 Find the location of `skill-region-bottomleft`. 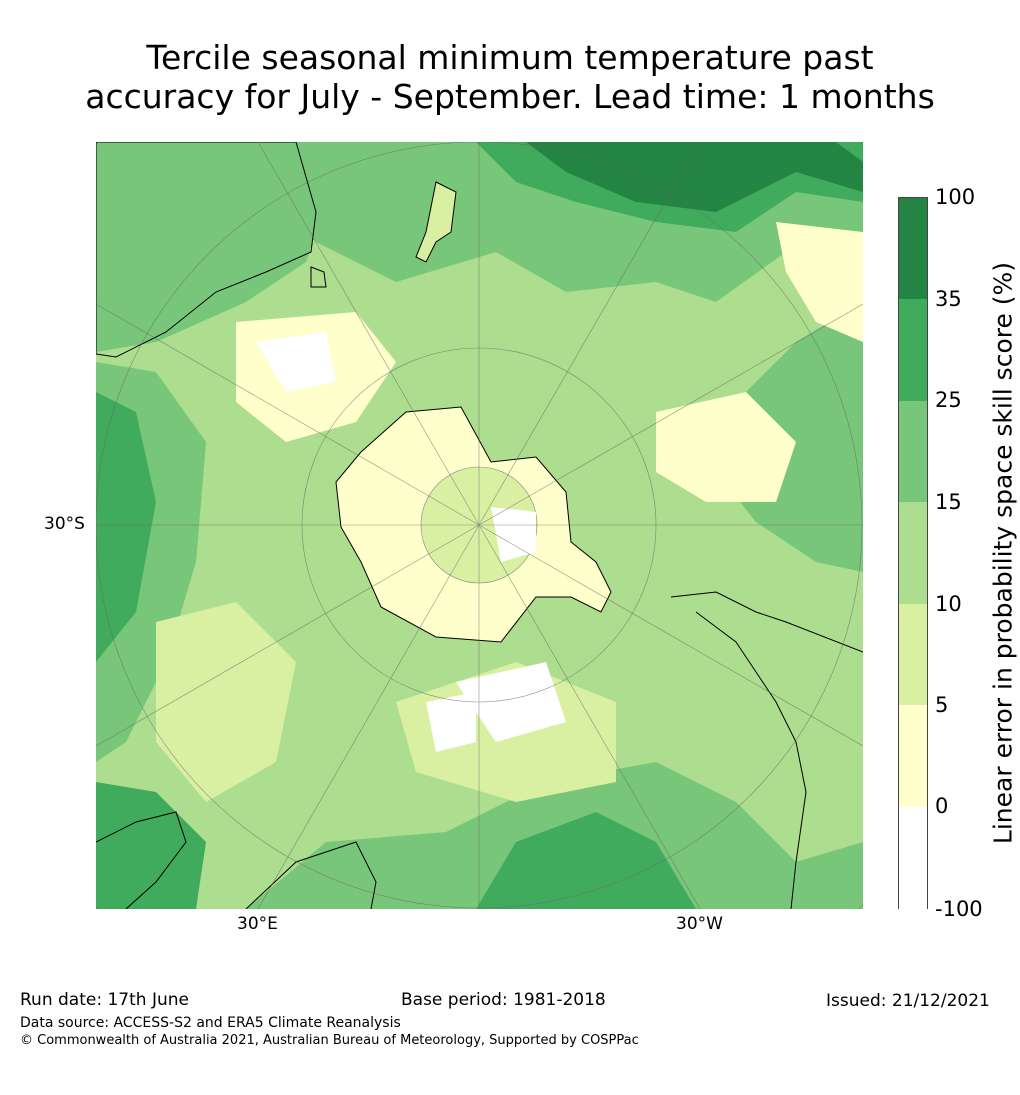

skill-region-bottomleft is located at coordinates (151, 845).